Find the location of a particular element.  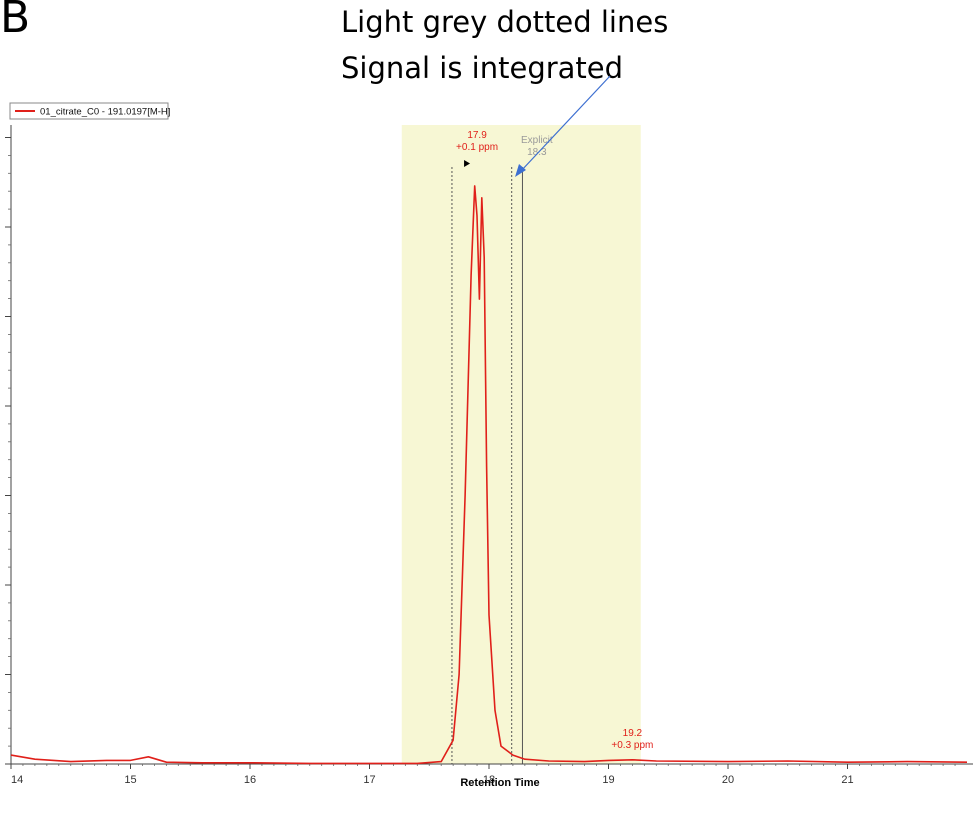

callout-arrow-head is located at coordinates (520, 170).